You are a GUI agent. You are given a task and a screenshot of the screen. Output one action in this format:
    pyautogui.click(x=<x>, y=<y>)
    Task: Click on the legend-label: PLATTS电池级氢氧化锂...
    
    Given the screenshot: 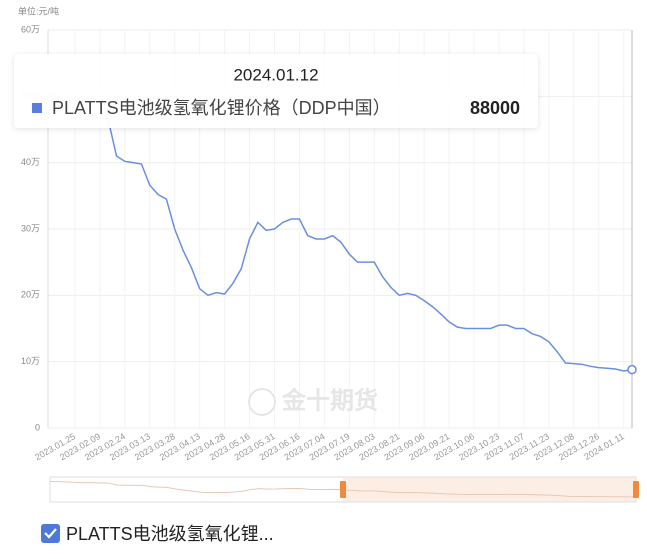 What is the action you would take?
    pyautogui.click(x=170, y=534)
    